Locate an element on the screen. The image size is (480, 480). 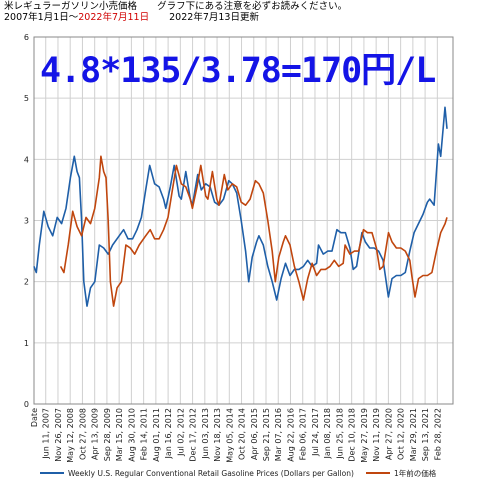
x-tick-label: Sep 28, 2009 is located at coordinates (107, 434).